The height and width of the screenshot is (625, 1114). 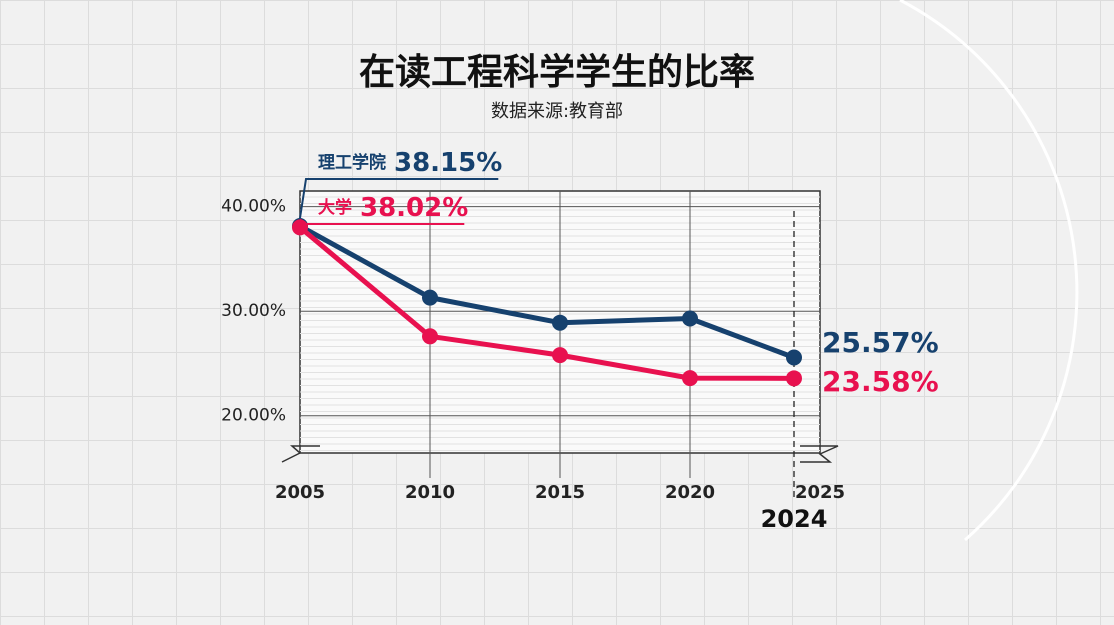 What do you see at coordinates (335, 207) in the screenshot?
I see `legend-name: 大学` at bounding box center [335, 207].